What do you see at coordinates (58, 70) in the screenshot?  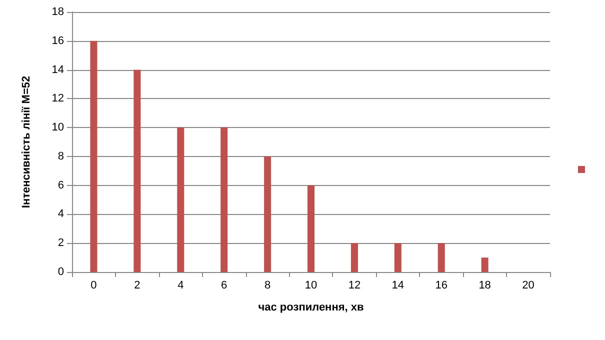 I see `y-tick-label: 14` at bounding box center [58, 70].